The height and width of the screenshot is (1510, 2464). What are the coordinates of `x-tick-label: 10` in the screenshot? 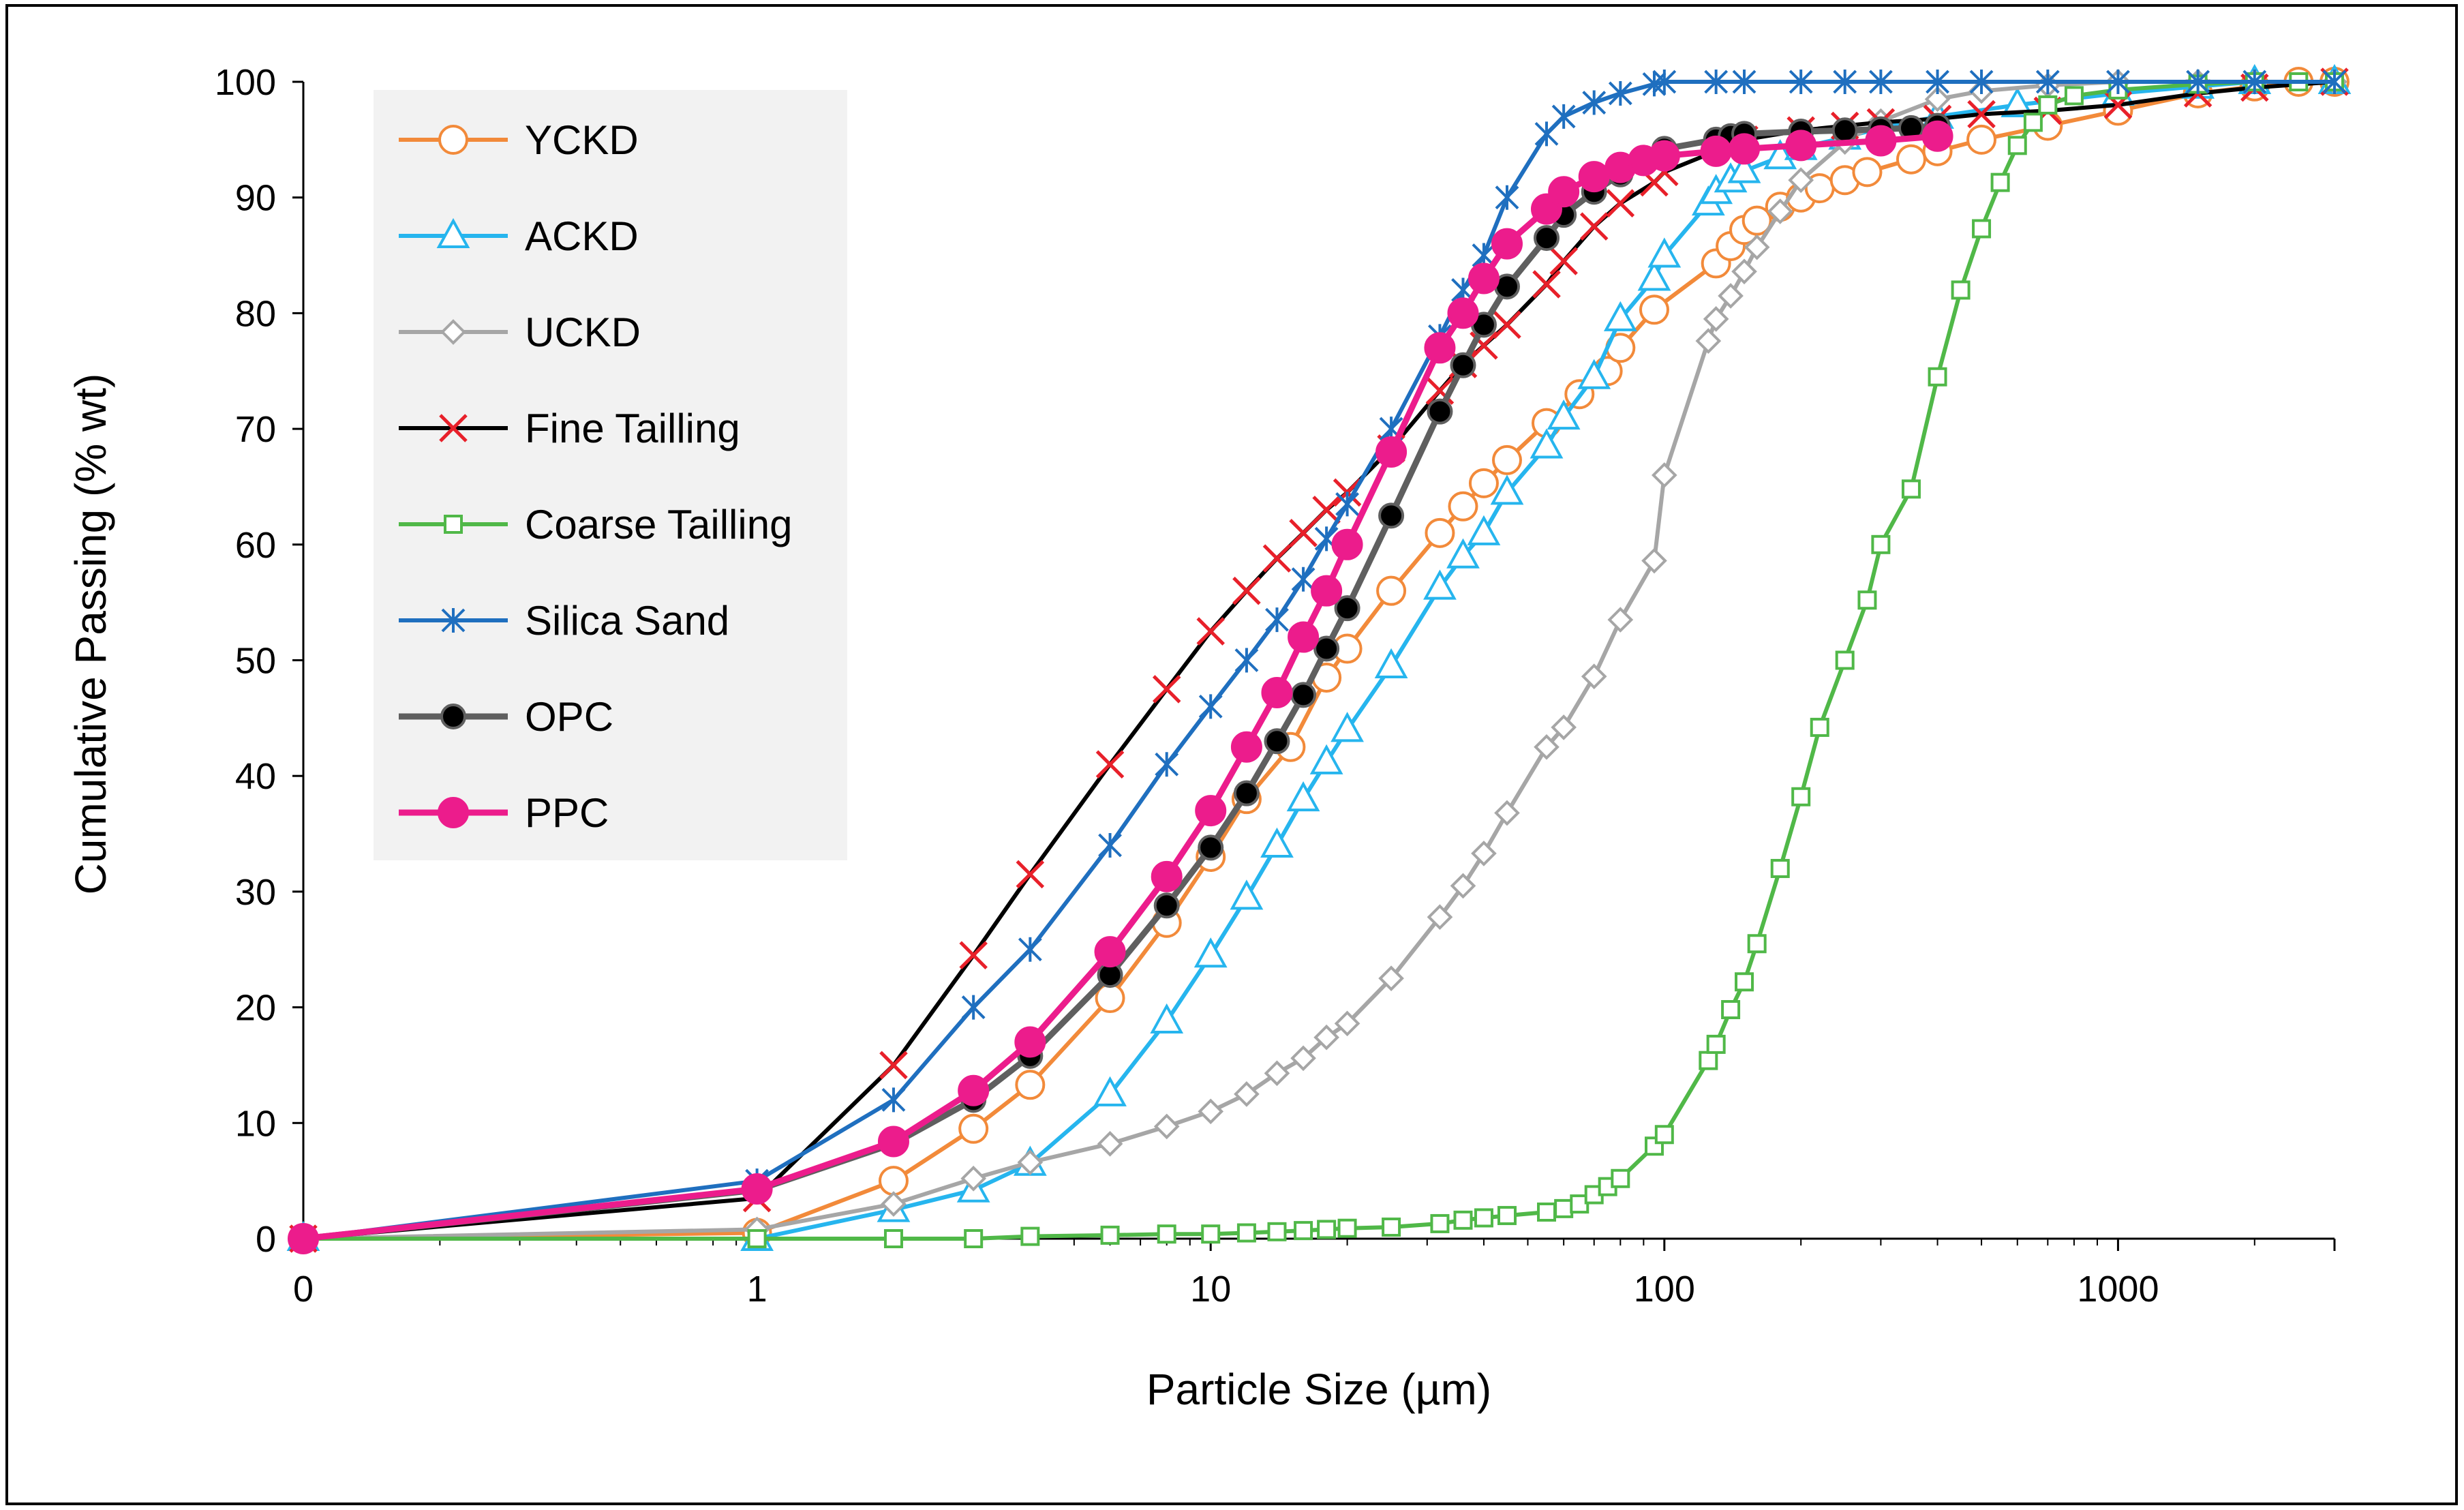 It's located at (1210, 1289).